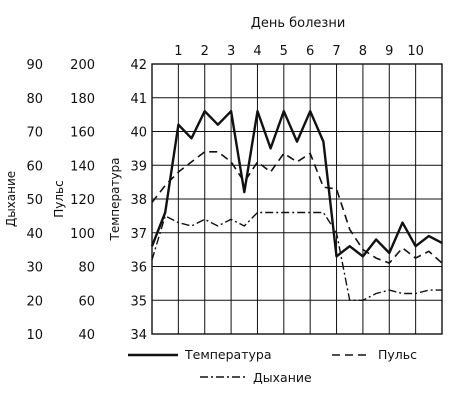 The width and height of the screenshot is (460, 400). I want to click on legend-label-pulse: Пульс, so click(397, 354).